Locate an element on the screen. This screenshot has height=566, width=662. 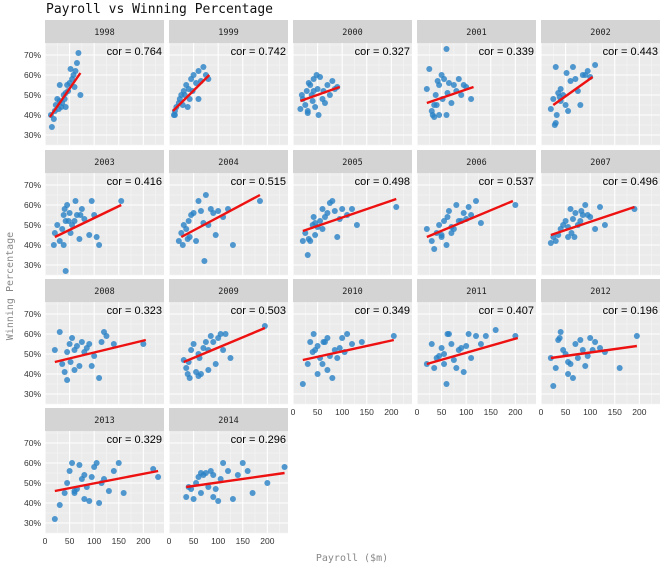
y-tick-label: 30% is located at coordinates (32, 135).